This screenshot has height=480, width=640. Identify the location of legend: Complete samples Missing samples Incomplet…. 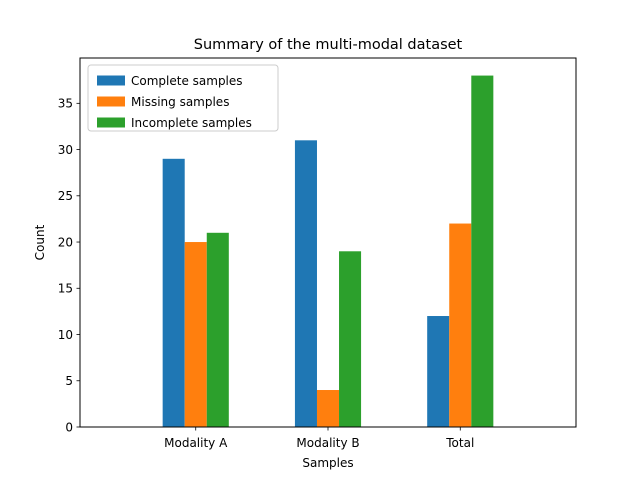
(183, 98).